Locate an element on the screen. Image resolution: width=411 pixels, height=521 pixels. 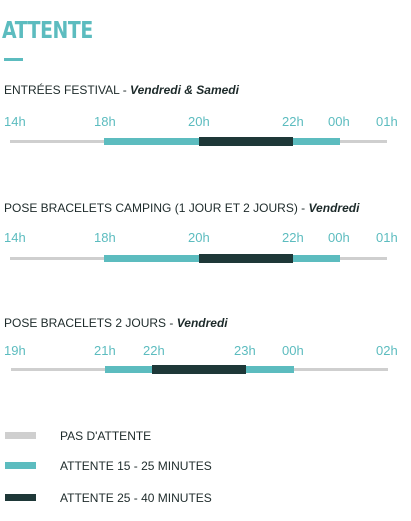
title-underline is located at coordinates (13, 59).